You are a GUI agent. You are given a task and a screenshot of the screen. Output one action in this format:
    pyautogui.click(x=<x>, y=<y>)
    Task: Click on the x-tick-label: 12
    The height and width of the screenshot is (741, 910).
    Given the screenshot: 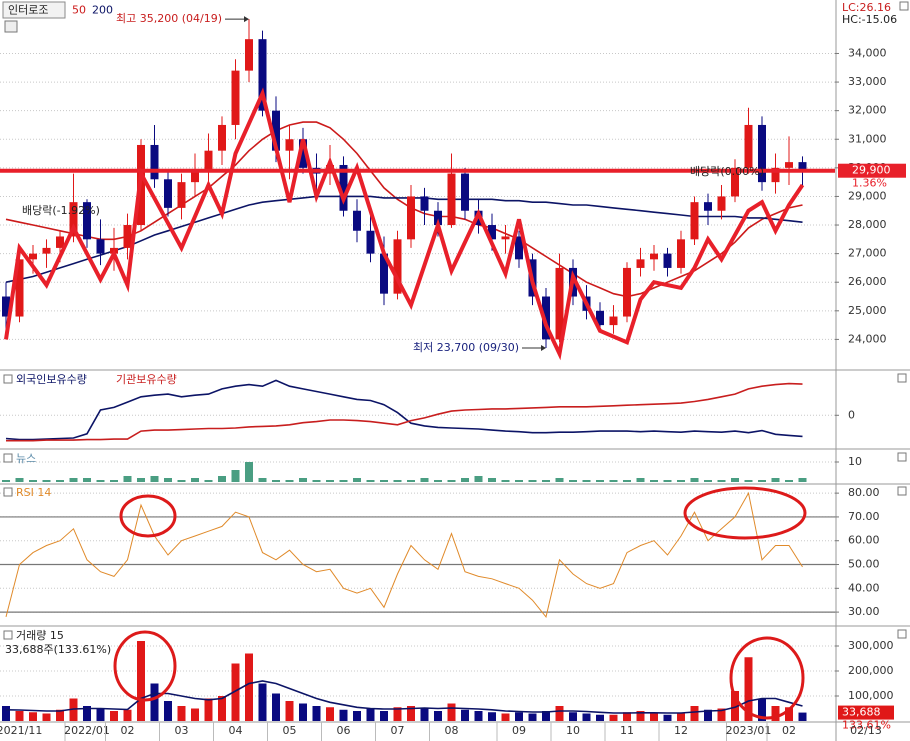 What is the action you would take?
    pyautogui.click(x=681, y=730)
    